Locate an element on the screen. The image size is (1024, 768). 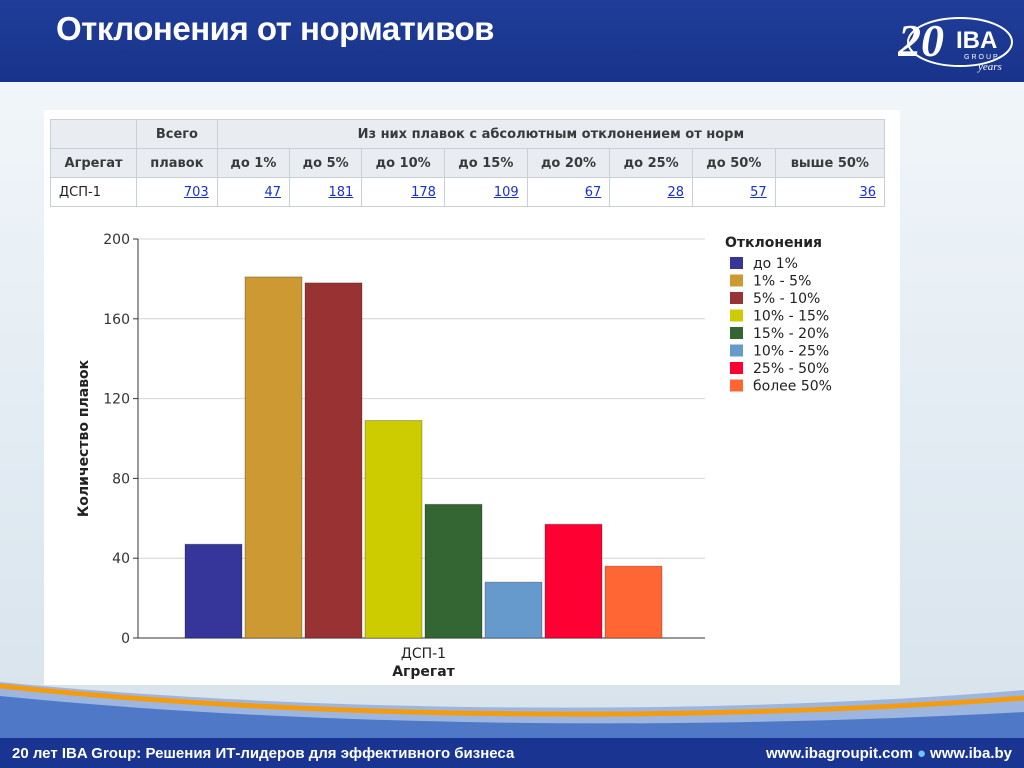
header-melts: плавок is located at coordinates (177, 163).